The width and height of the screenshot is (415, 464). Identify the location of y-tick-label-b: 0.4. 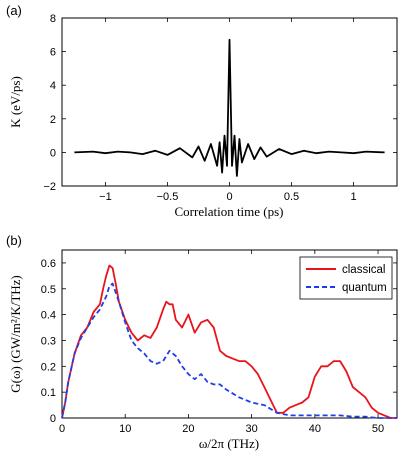
(48, 316).